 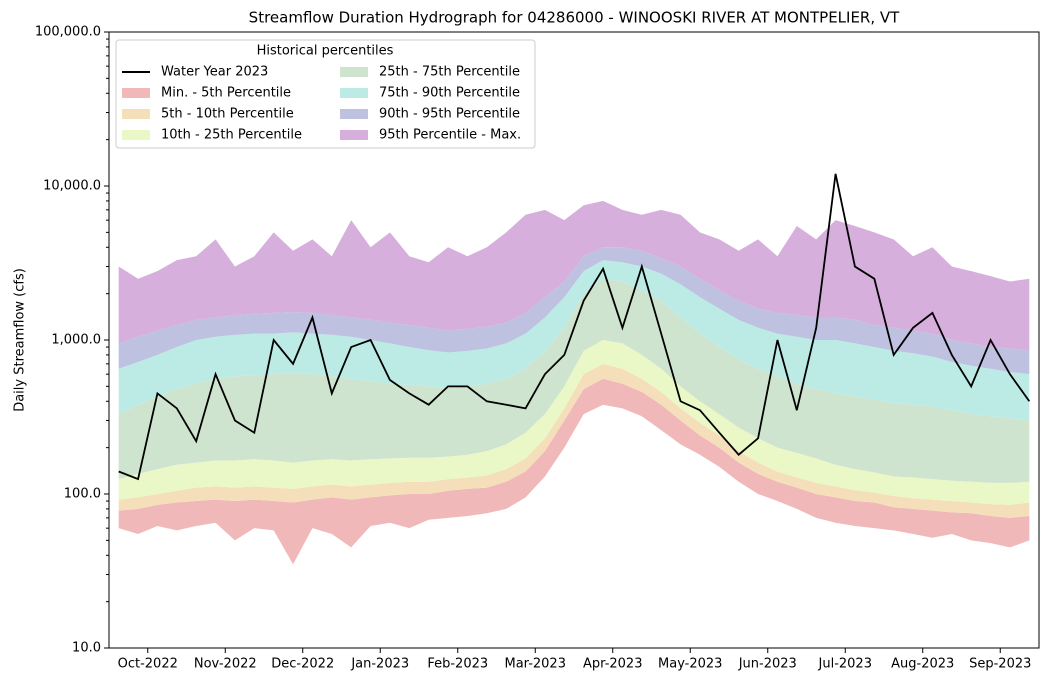 What do you see at coordinates (68, 32) in the screenshot?
I see `y-tick-label: 100,000.0` at bounding box center [68, 32].